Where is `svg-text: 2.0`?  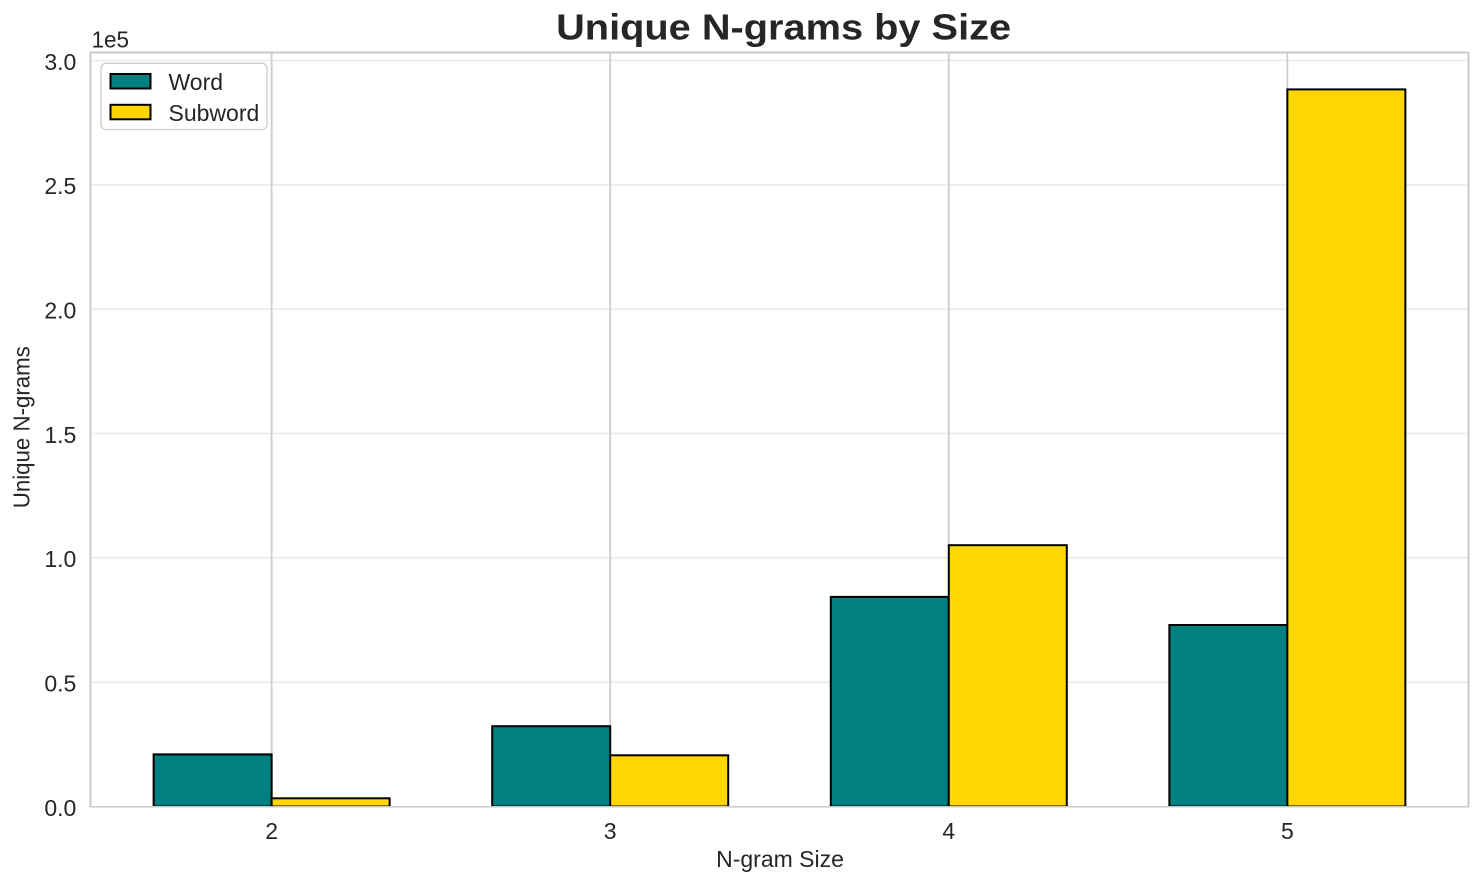 svg-text: 2.0 is located at coordinates (60, 311).